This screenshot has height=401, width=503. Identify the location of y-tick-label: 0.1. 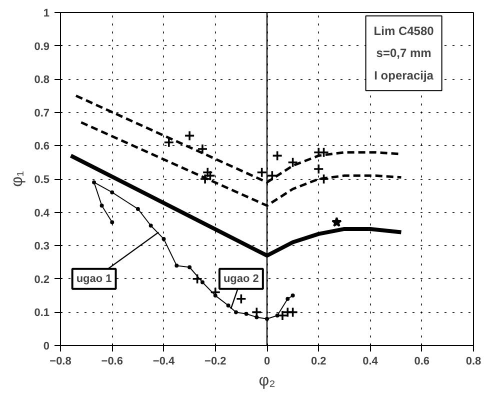
(42, 313).